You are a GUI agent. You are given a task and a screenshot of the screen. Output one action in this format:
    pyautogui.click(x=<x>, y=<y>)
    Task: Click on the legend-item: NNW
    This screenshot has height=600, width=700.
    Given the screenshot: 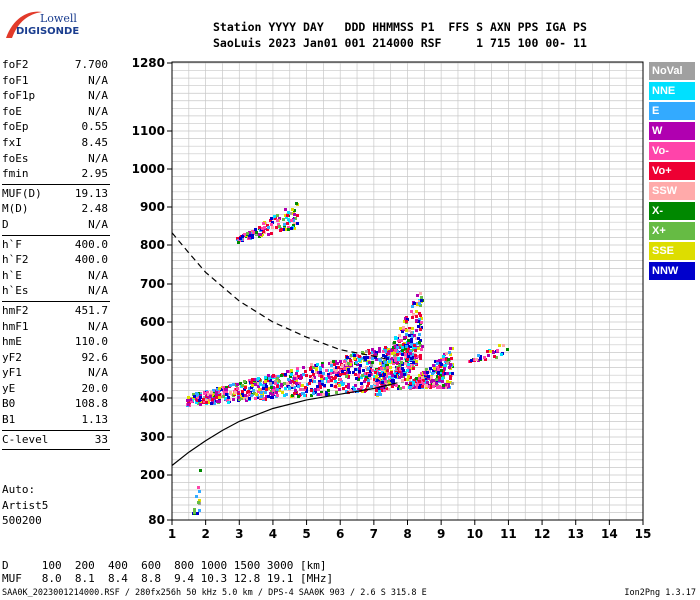 What is the action you would take?
    pyautogui.click(x=672, y=271)
    